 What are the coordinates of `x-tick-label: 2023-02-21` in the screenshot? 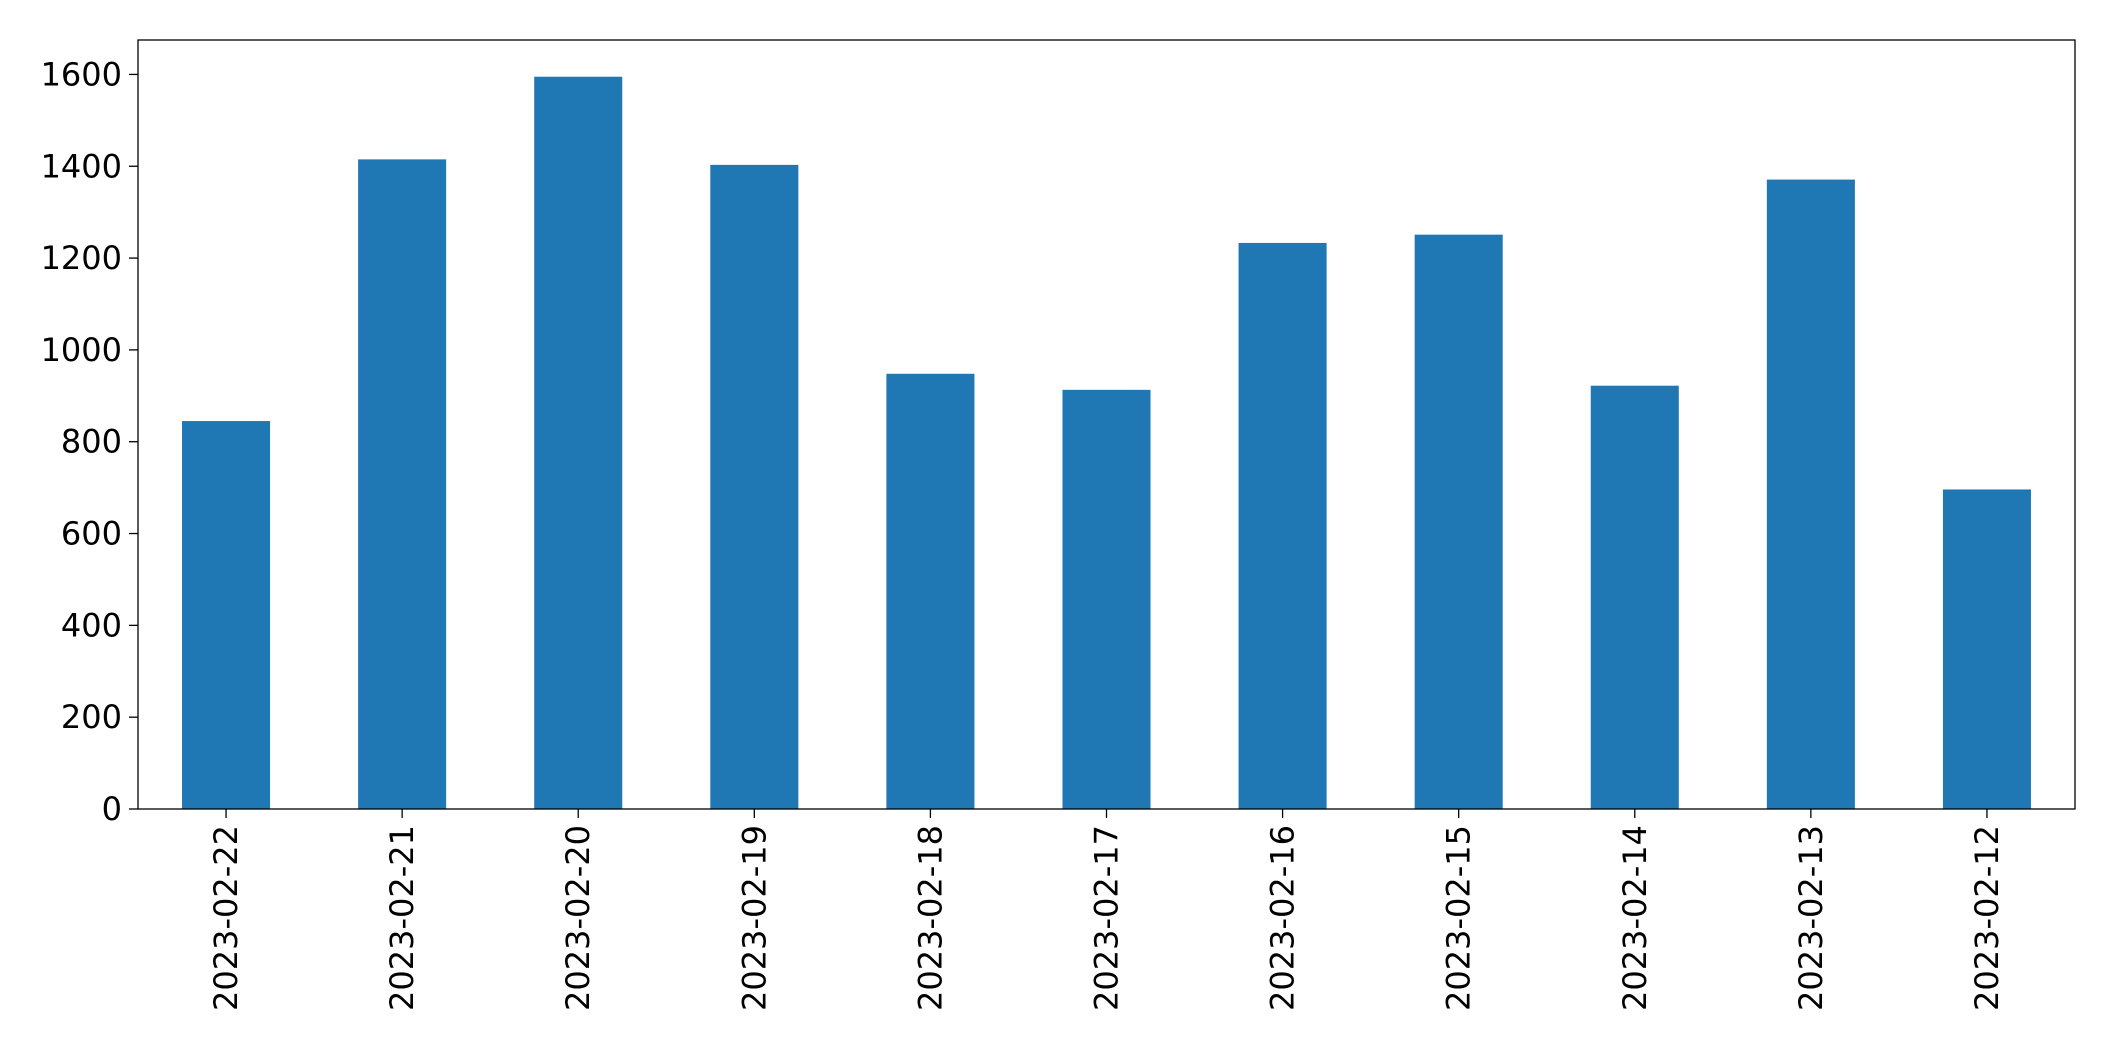 It's located at (402, 918).